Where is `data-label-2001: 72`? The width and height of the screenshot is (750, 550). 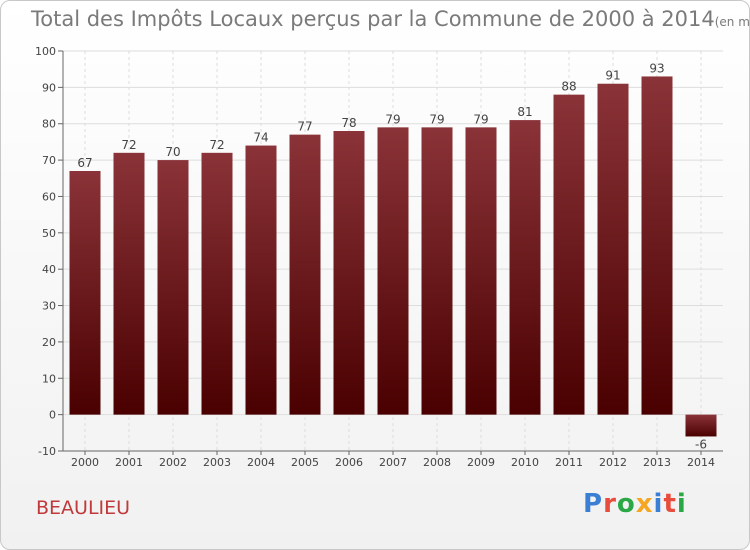 data-label-2001: 72 is located at coordinates (128, 145).